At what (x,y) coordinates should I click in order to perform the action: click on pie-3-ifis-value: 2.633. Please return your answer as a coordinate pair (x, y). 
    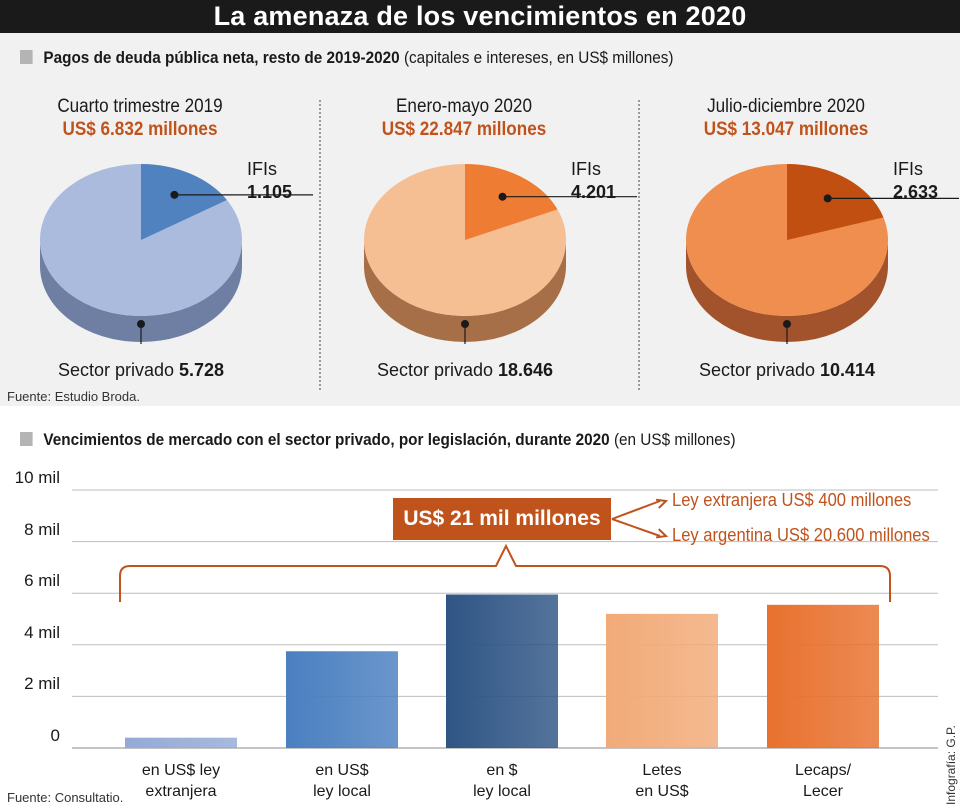
    Looking at the image, I should click on (916, 192).